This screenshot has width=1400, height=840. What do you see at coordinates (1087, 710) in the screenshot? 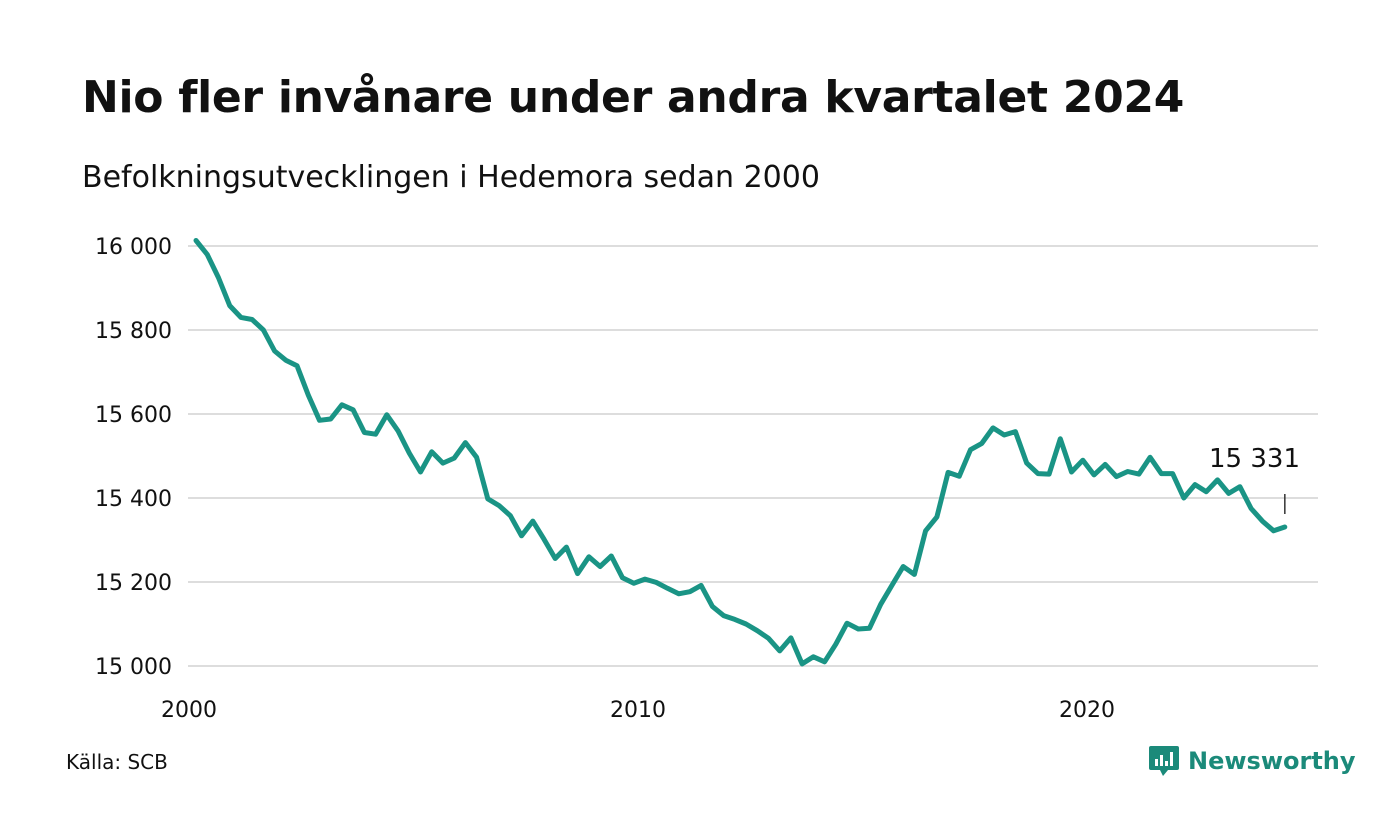
I see `x-tick-label: 2020` at bounding box center [1087, 710].